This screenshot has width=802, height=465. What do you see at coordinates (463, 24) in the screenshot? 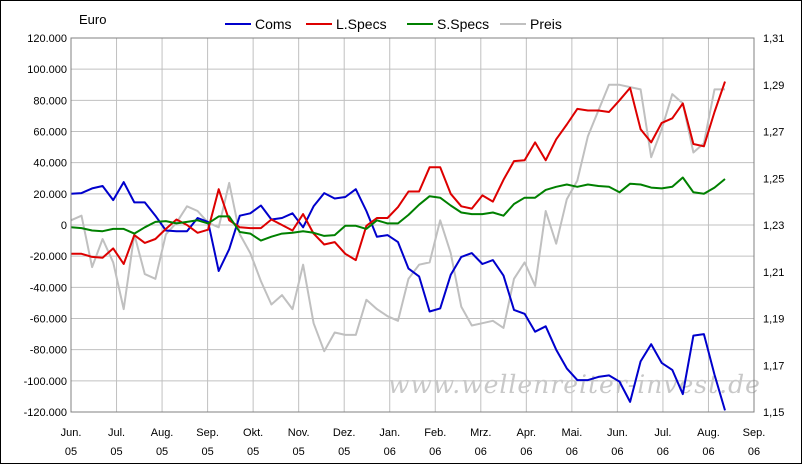
I see `legend-label-s-specs: S.Specs` at bounding box center [463, 24].